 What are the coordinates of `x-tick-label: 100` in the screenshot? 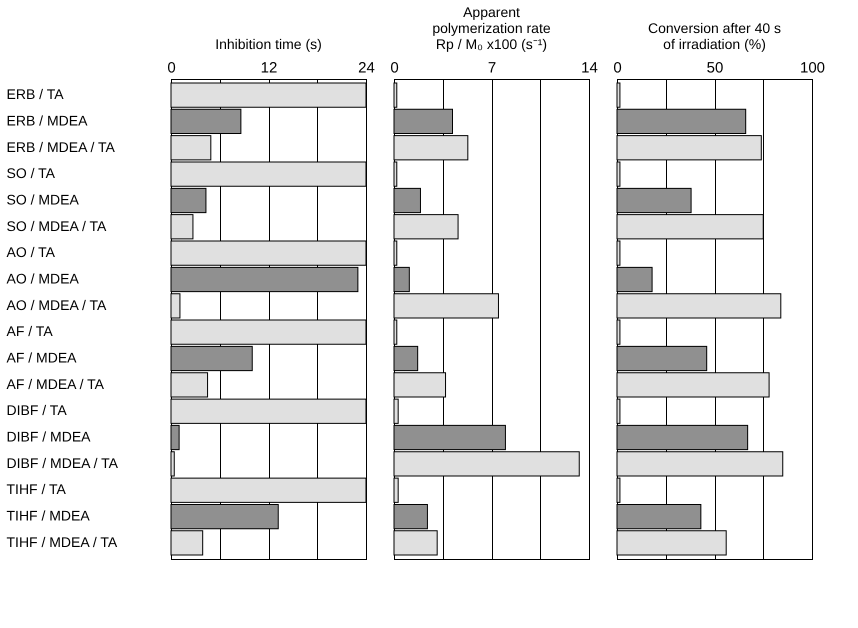 It's located at (813, 68).